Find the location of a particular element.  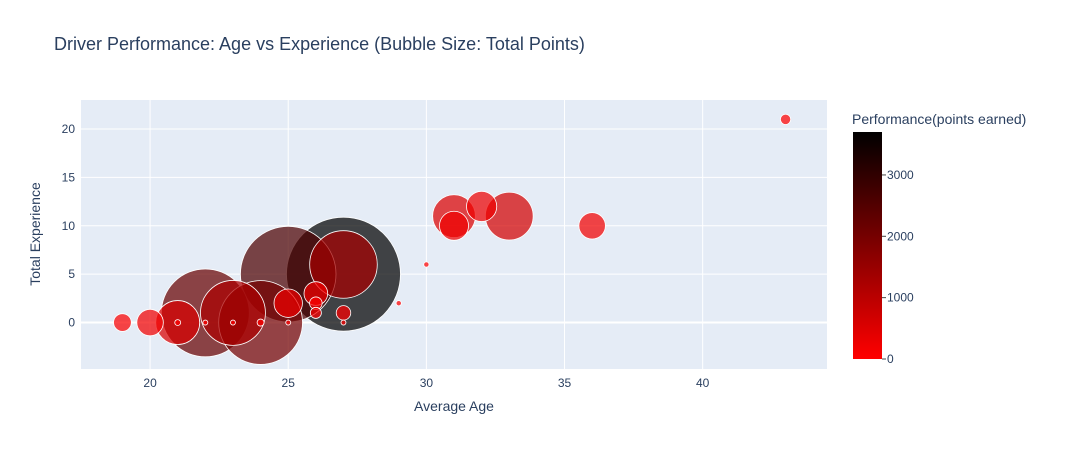

colorbar-ticks: 0 1000 2000 3000 is located at coordinates (898, 267).